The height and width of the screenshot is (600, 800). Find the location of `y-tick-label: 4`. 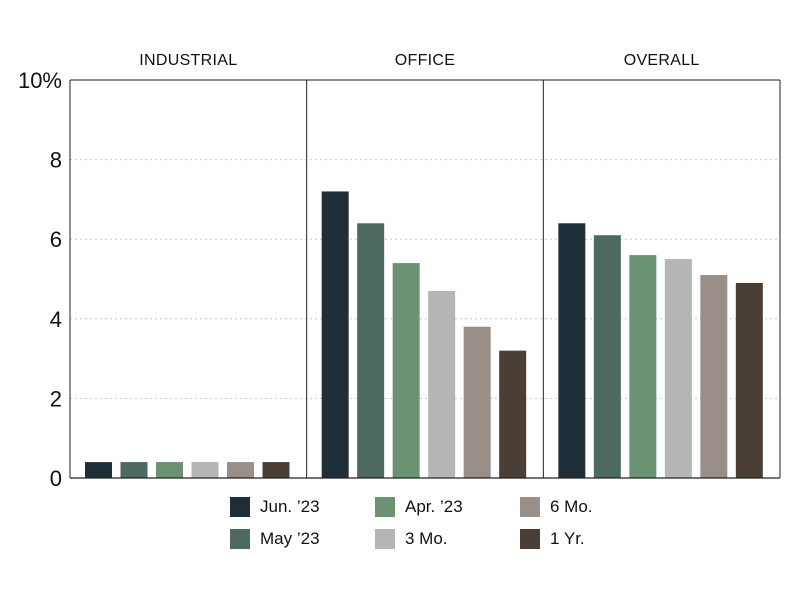

y-tick-label: 4 is located at coordinates (56, 319).